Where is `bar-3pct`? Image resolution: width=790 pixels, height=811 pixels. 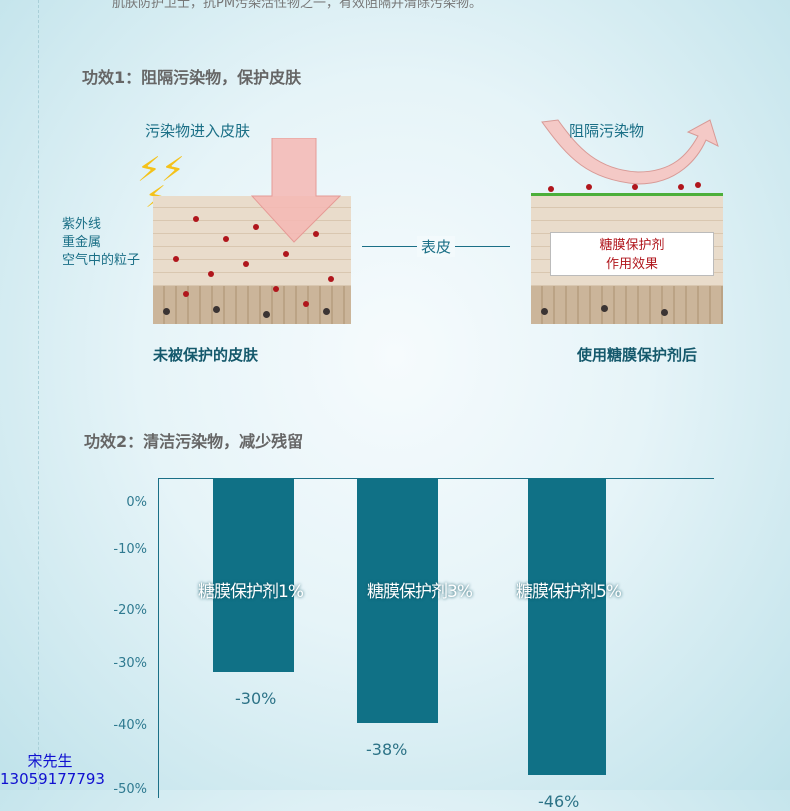 bar-3pct is located at coordinates (397, 601).